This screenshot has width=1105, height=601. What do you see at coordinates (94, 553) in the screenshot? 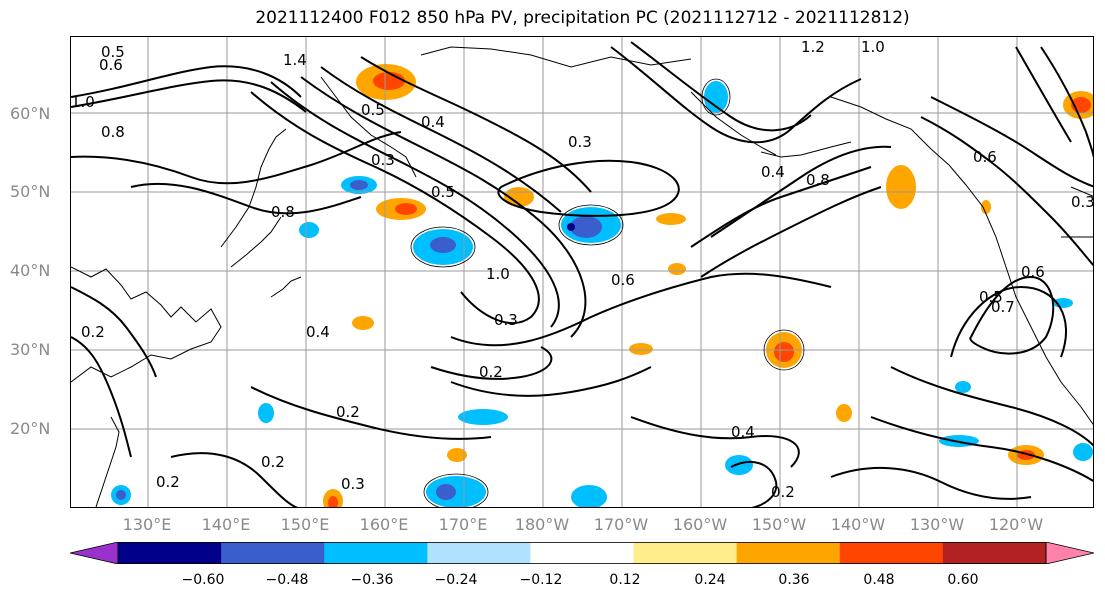
I see `colorbar-extend-low` at bounding box center [94, 553].